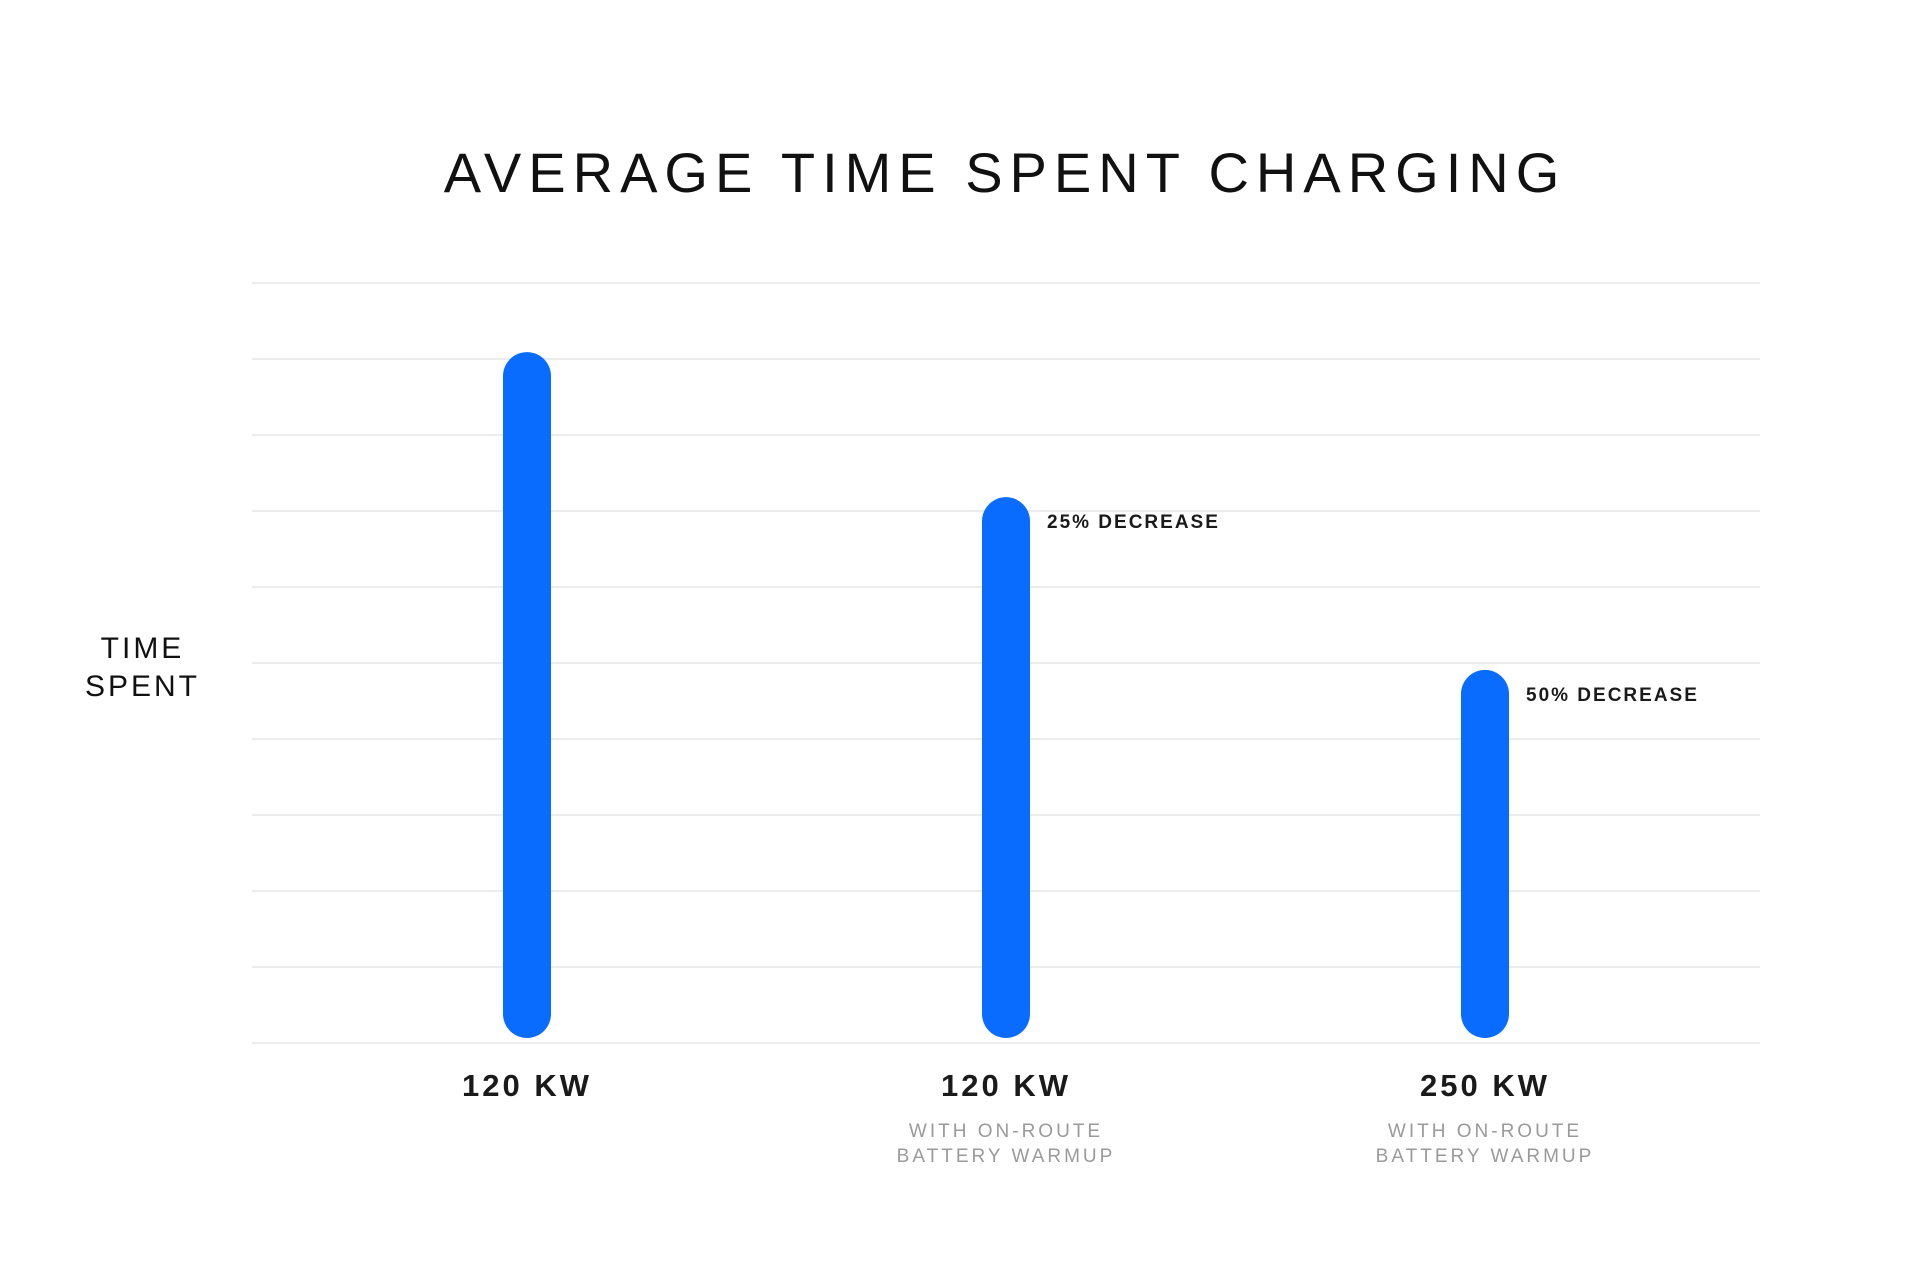 This screenshot has width=1920, height=1280. Describe the element at coordinates (142, 686) in the screenshot. I see `y-axis-label-line-2: SPENT` at that location.